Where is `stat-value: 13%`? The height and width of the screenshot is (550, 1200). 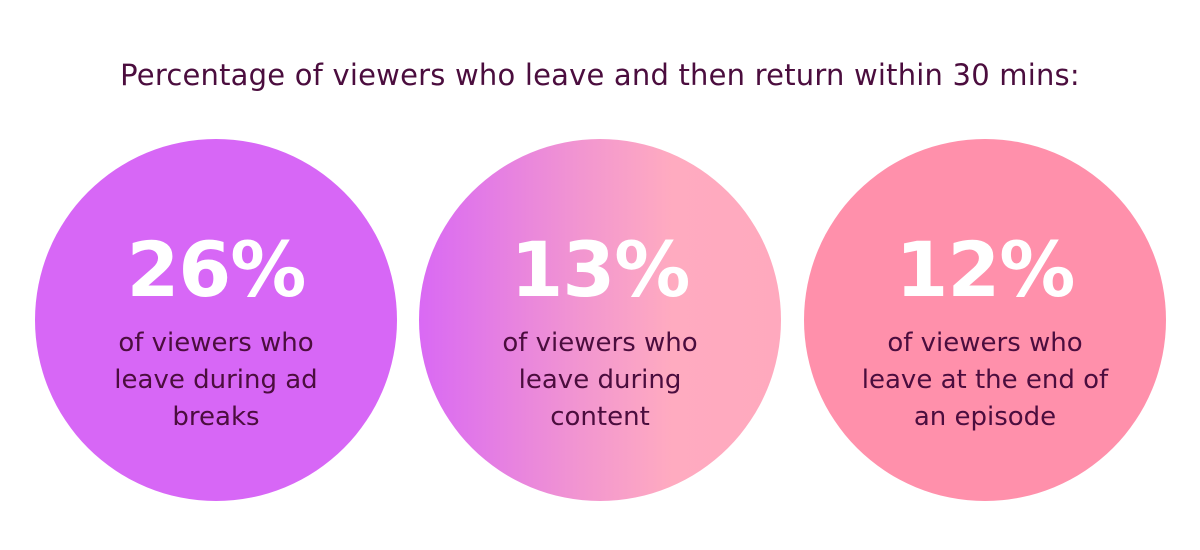 stat-value: 13% is located at coordinates (600, 269).